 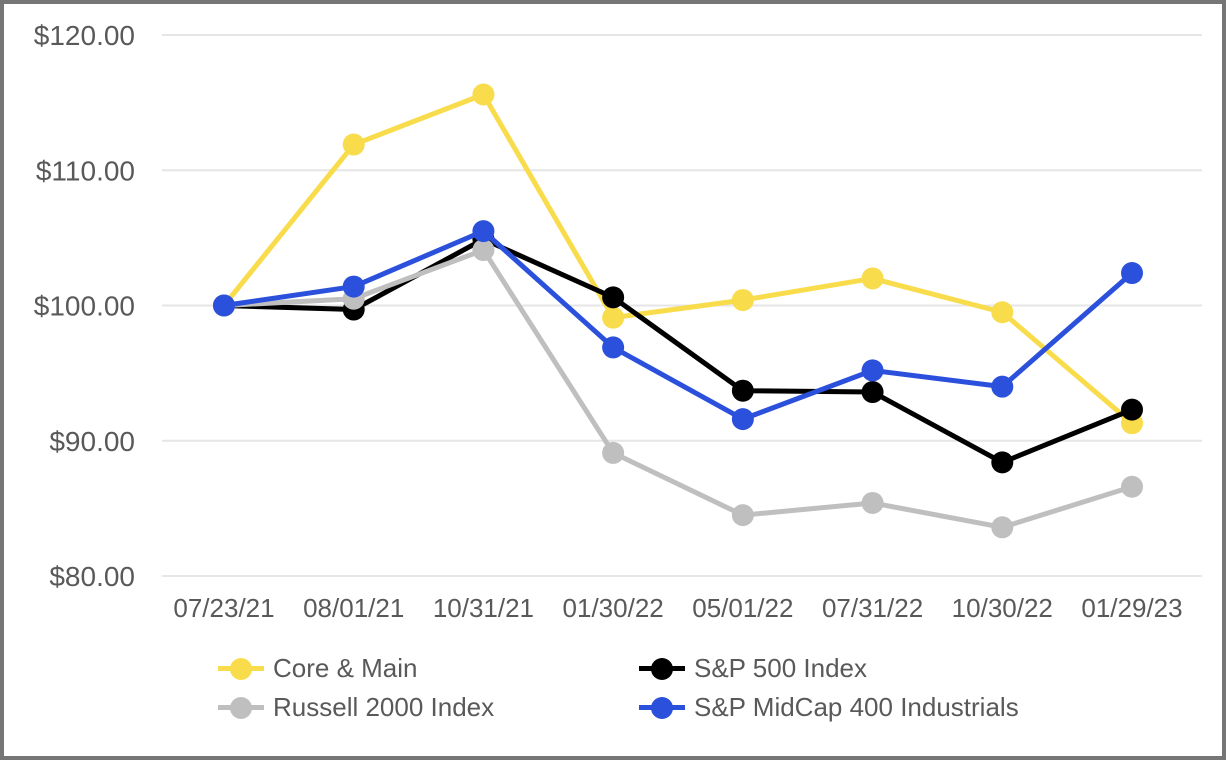 I want to click on legend-marker-core-main, so click(x=241, y=668).